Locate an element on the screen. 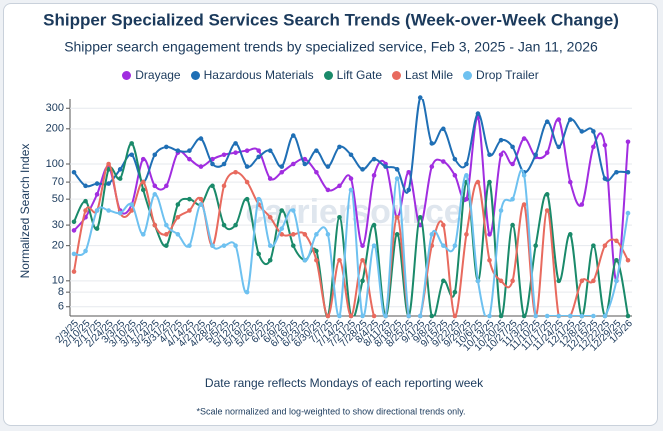 This screenshot has height=431, width=663. y-tick-label: 70 is located at coordinates (58, 182).